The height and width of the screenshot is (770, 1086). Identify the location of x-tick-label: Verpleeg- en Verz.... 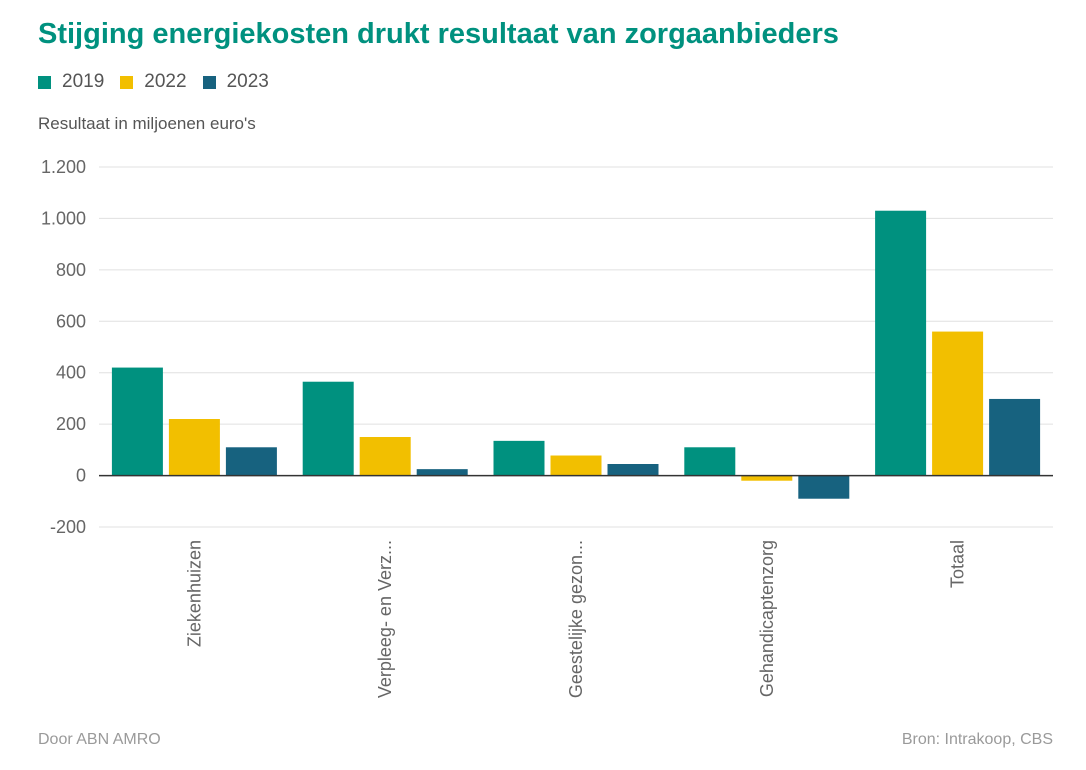
(385, 619).